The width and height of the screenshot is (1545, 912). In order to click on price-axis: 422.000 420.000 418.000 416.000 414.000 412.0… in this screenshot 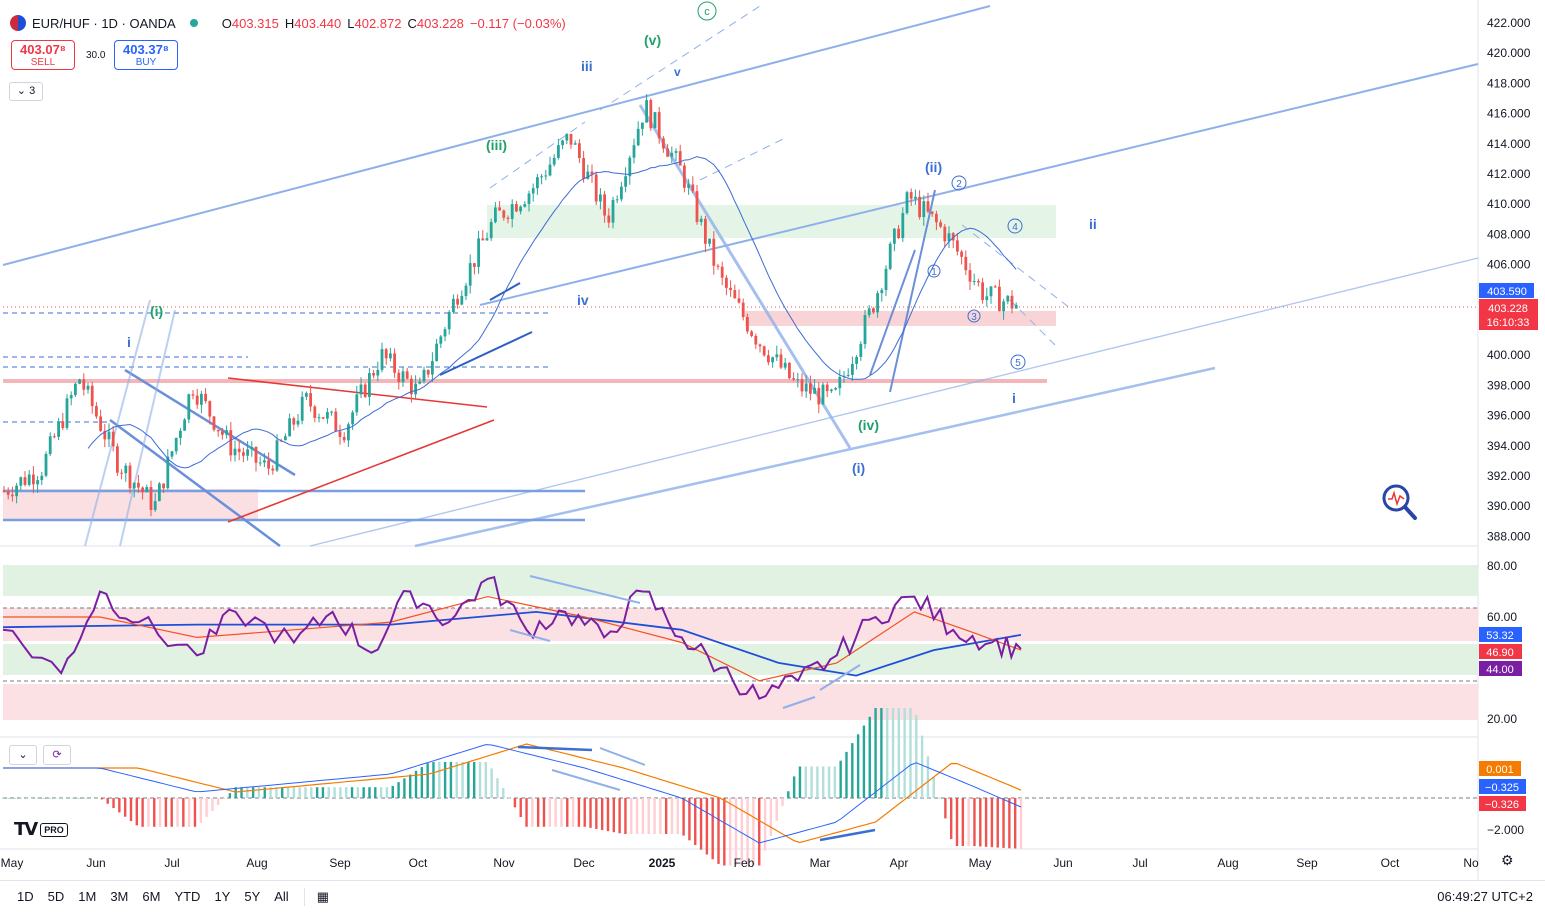, I will do `click(1509, 279)`.